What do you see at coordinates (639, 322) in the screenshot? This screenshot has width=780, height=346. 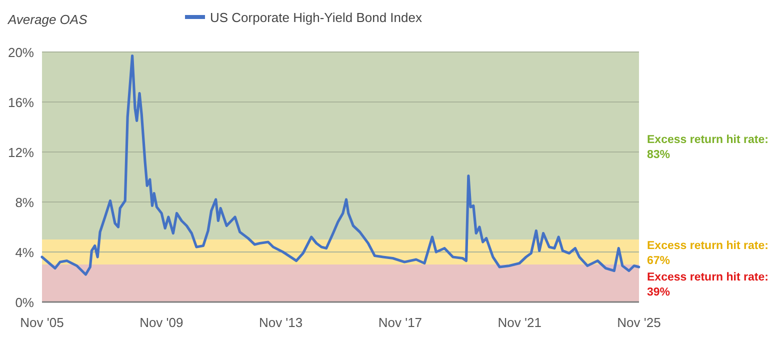 I see `x-tick-label: Nov '25` at bounding box center [639, 322].